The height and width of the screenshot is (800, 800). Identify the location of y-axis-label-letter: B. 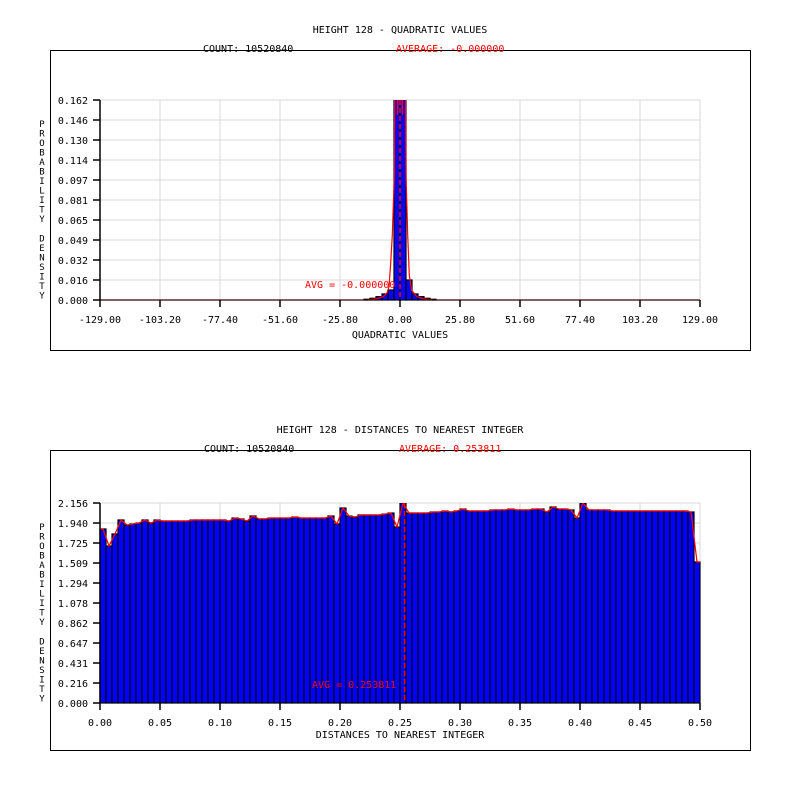
(41, 557).